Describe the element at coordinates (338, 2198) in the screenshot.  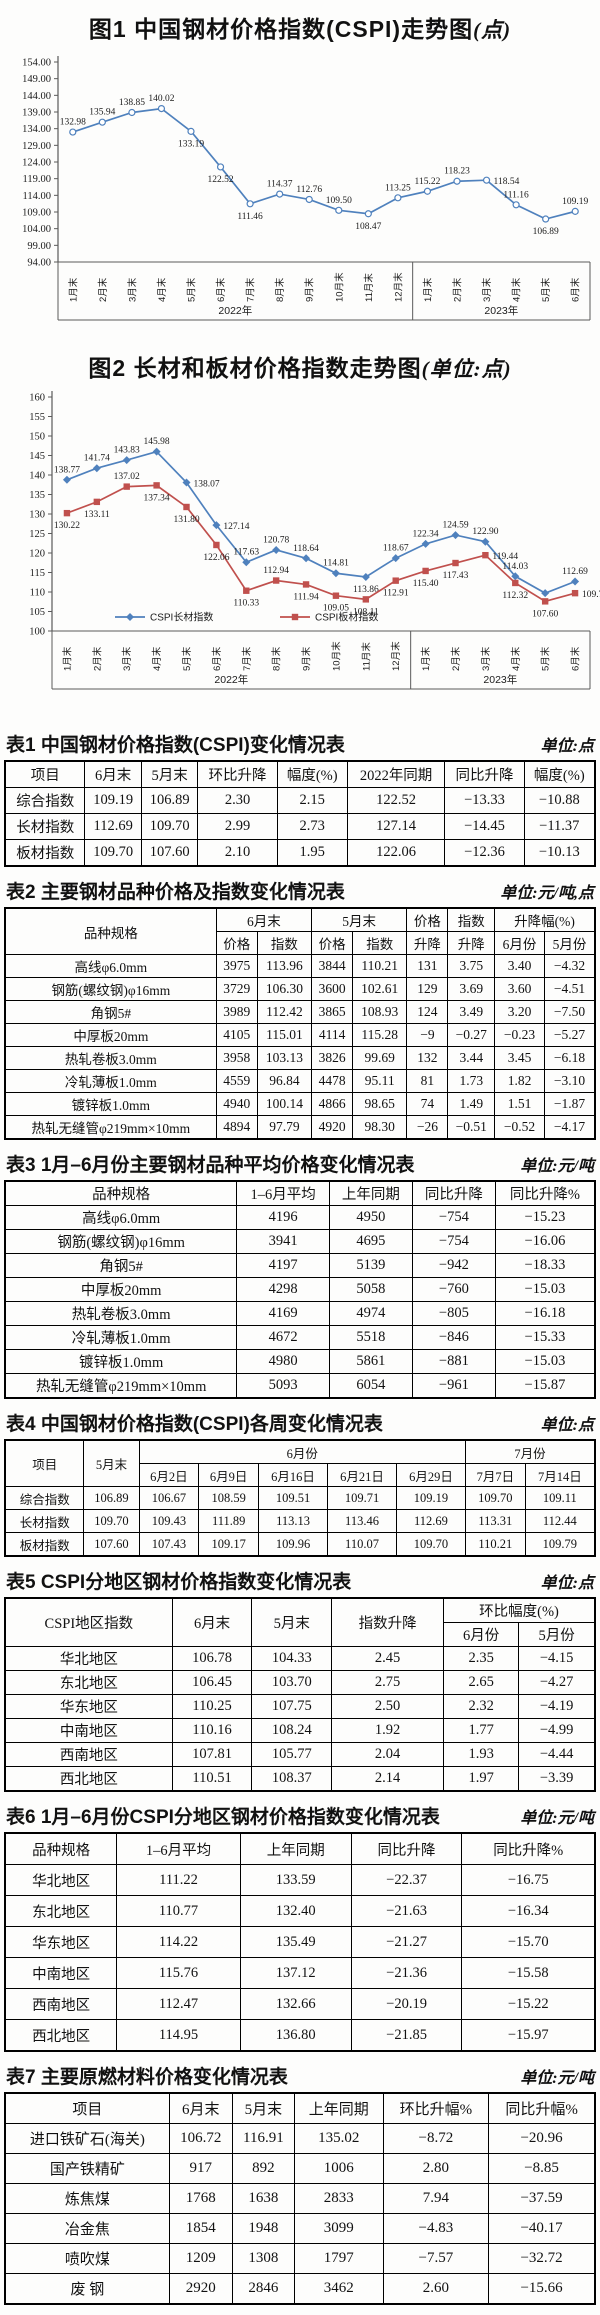
I see `table-cell: 2833` at that location.